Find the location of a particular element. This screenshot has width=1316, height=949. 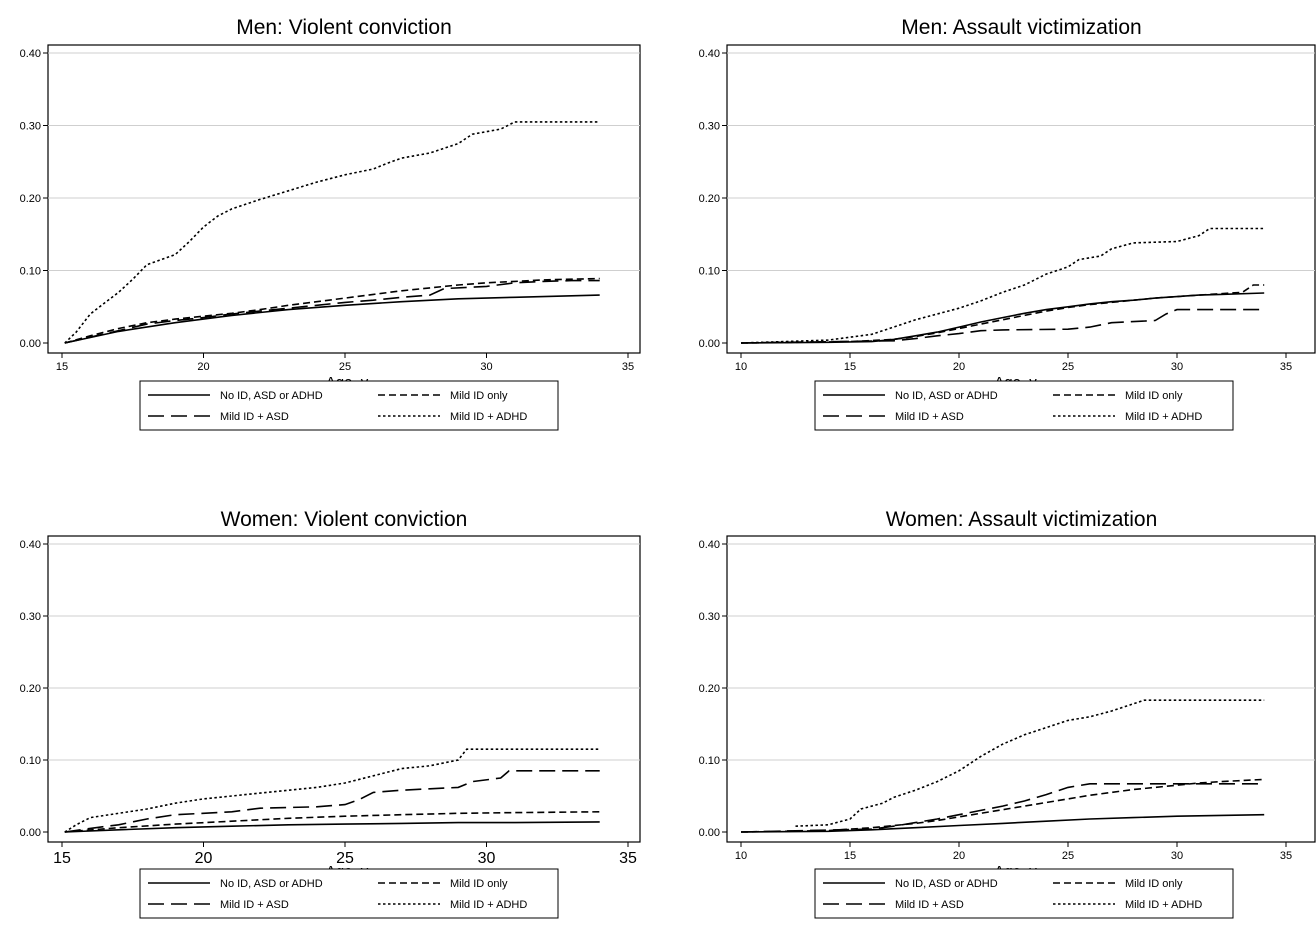

chart-title: Men: Violent conviction is located at coordinates (344, 27).